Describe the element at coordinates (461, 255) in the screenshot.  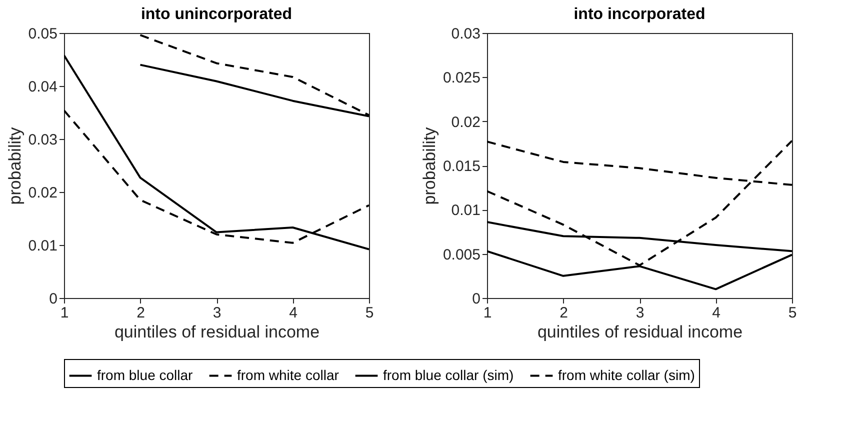
I see `y-tick-label: 0.005` at that location.